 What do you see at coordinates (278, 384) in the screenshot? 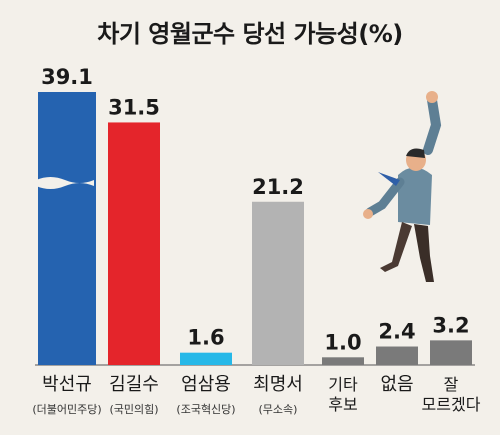
I see `category-label-3: 최명서` at bounding box center [278, 384].